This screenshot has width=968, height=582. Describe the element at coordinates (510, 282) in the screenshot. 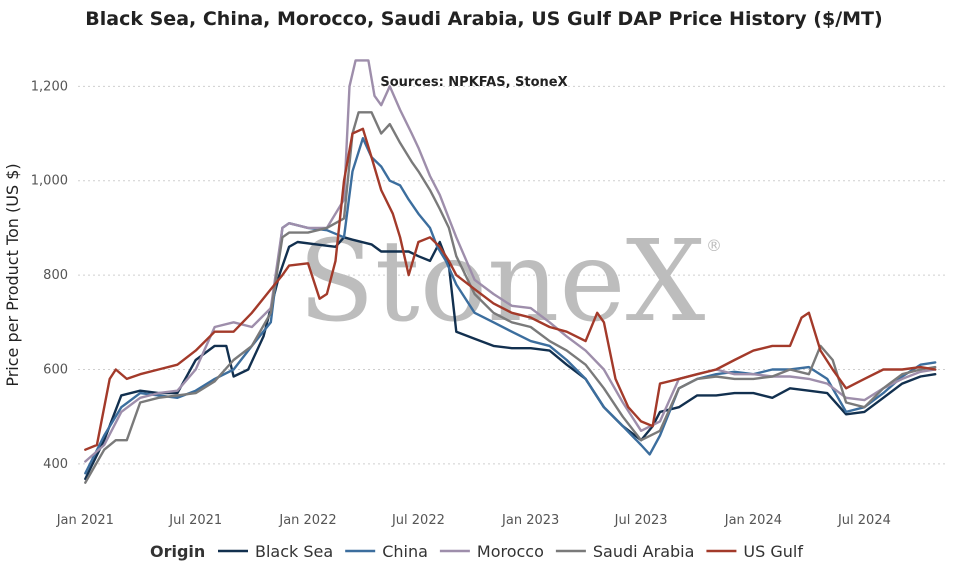

I see `watermark: StoneX ®` at that location.